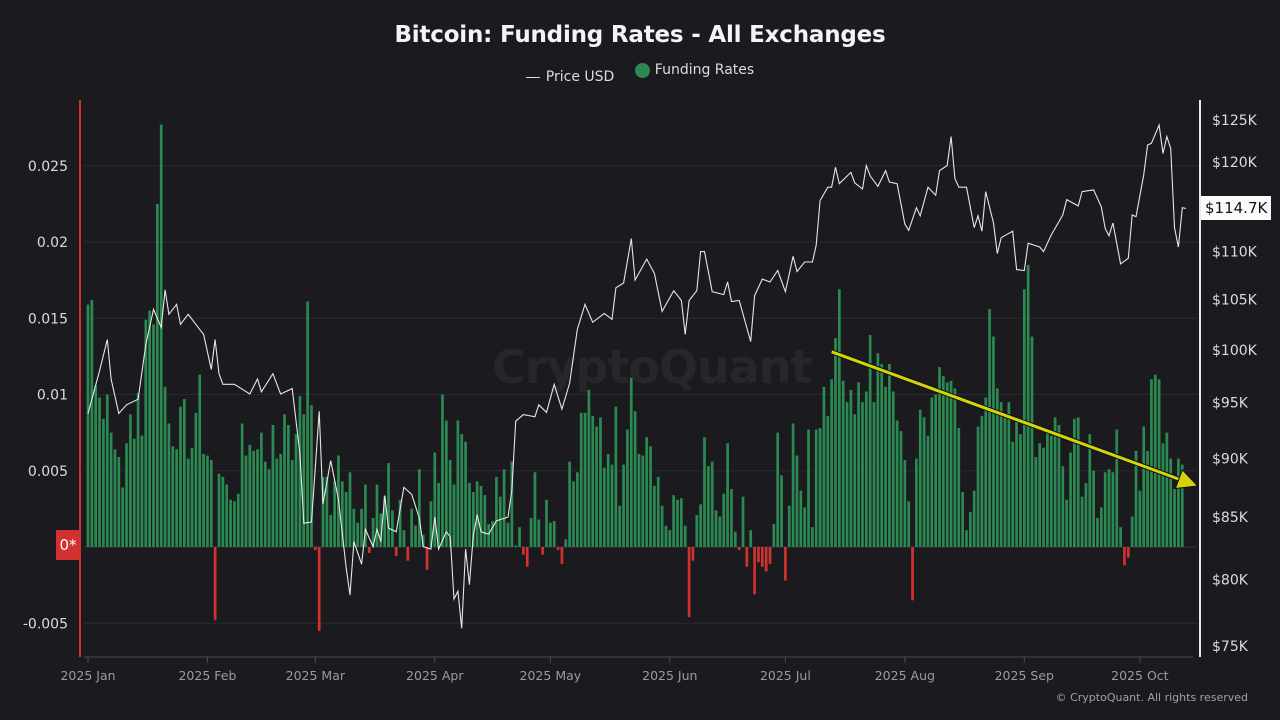  Describe the element at coordinates (1230, 518) in the screenshot. I see `right-axis-tick-label: $85K` at that location.